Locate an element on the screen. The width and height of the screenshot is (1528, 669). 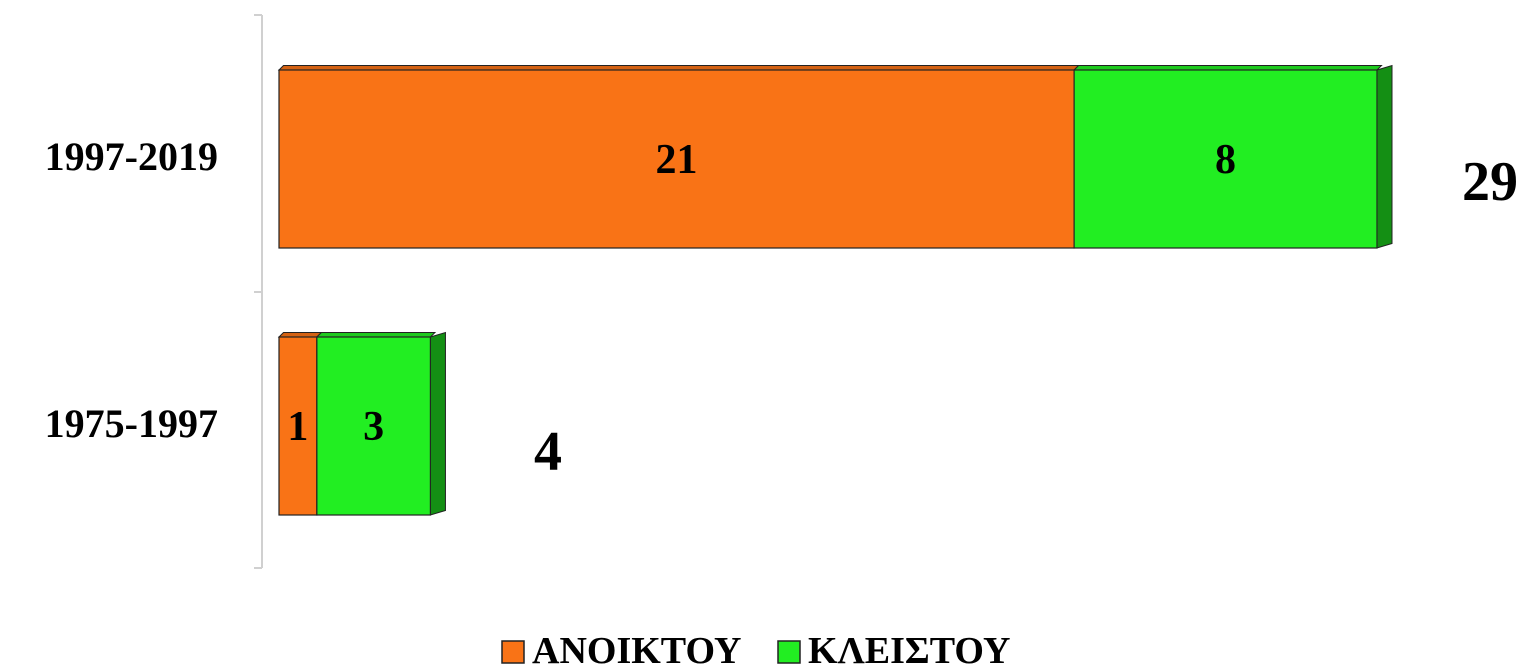
legend-label-kleistou: ΚΛΕΙΣΤΟΥ is located at coordinates (909, 649).